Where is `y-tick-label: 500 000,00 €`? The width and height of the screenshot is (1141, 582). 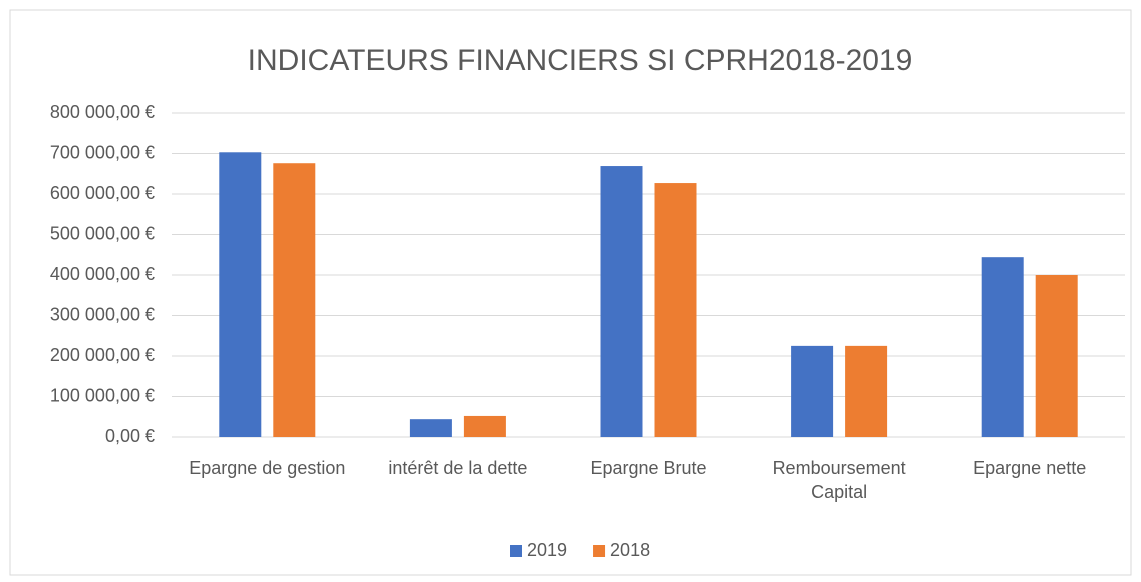
y-tick-label: 500 000,00 € is located at coordinates (102, 233).